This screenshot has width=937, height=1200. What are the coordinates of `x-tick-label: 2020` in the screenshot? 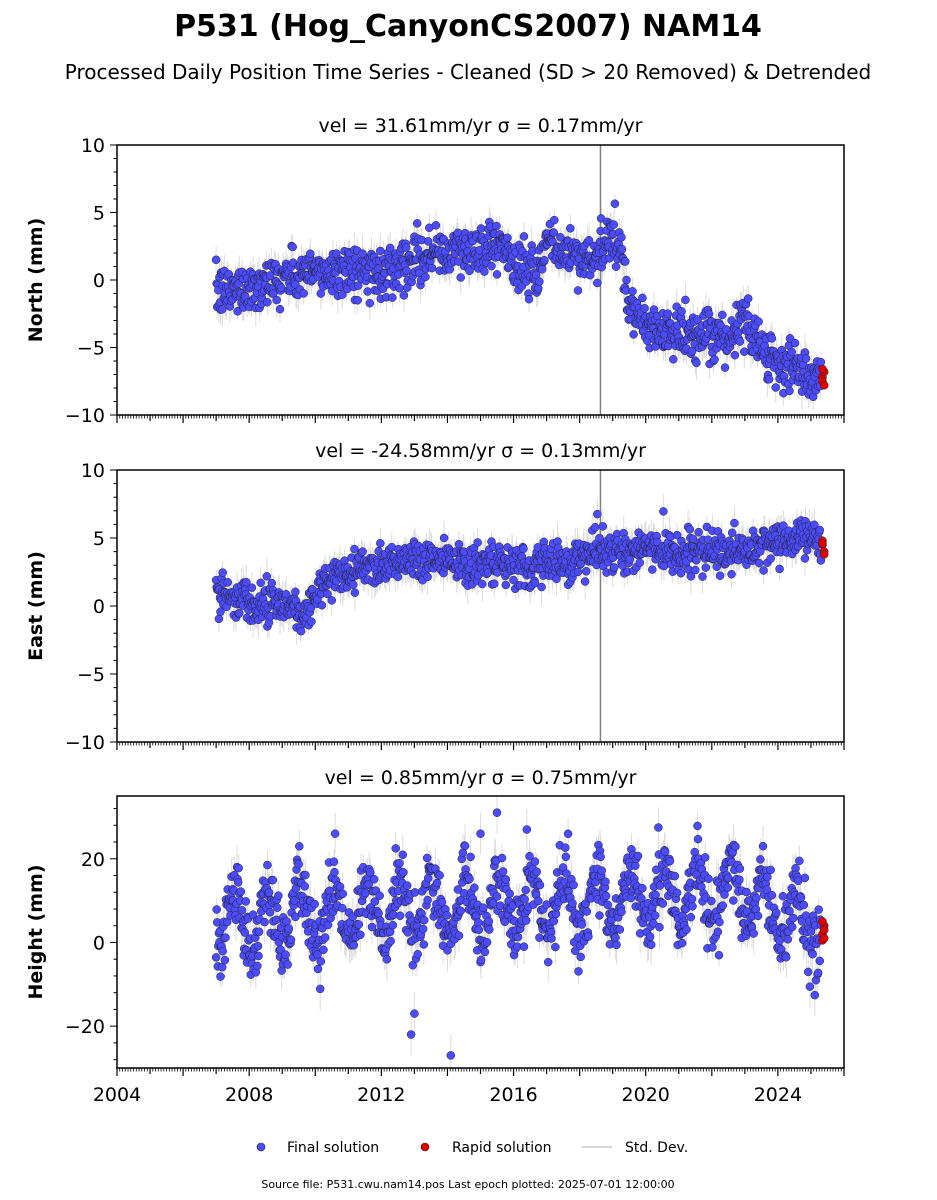 It's located at (646, 1095).